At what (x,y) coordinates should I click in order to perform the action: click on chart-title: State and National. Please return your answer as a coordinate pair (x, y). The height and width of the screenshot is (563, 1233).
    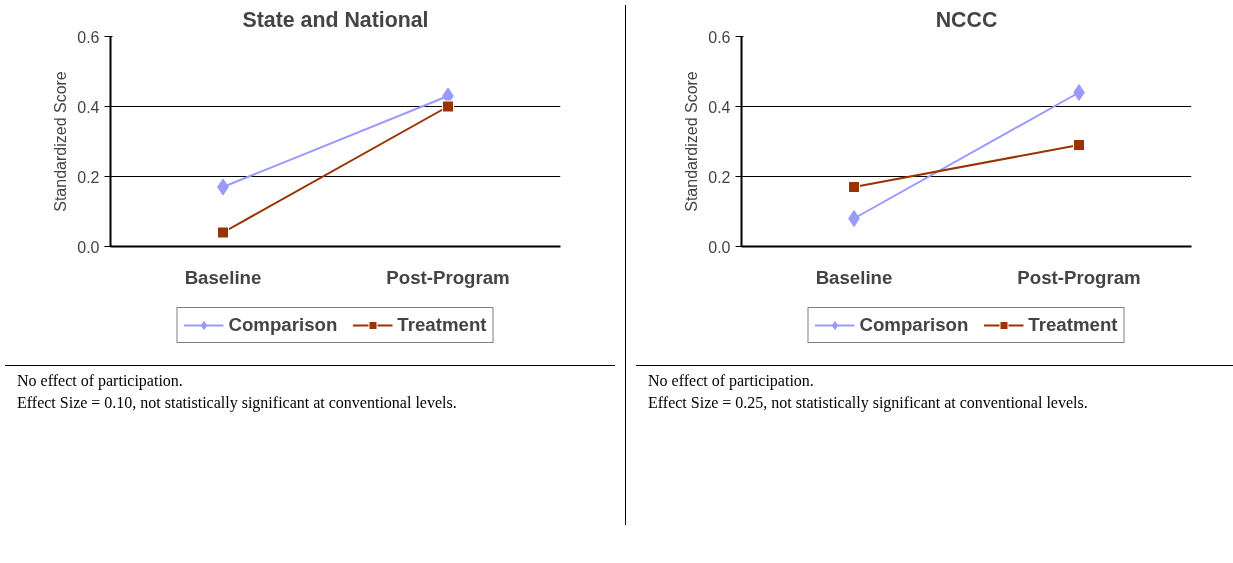
    Looking at the image, I should click on (335, 19).